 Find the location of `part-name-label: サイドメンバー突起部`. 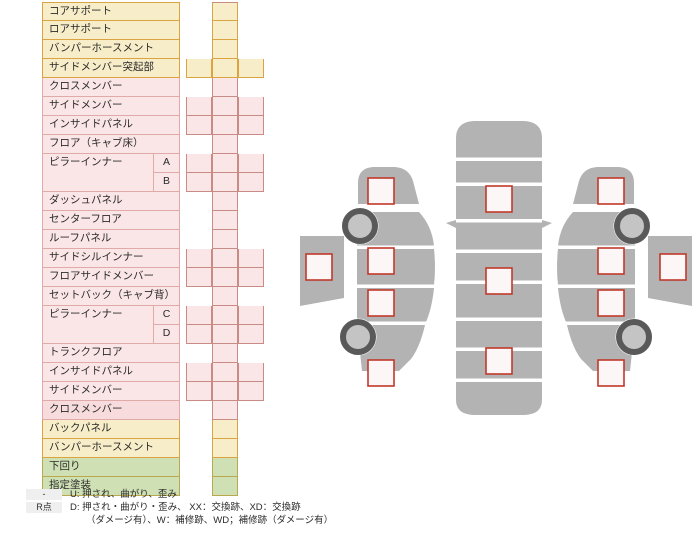

part-name-label: サイドメンバー突起部 is located at coordinates (111, 68).